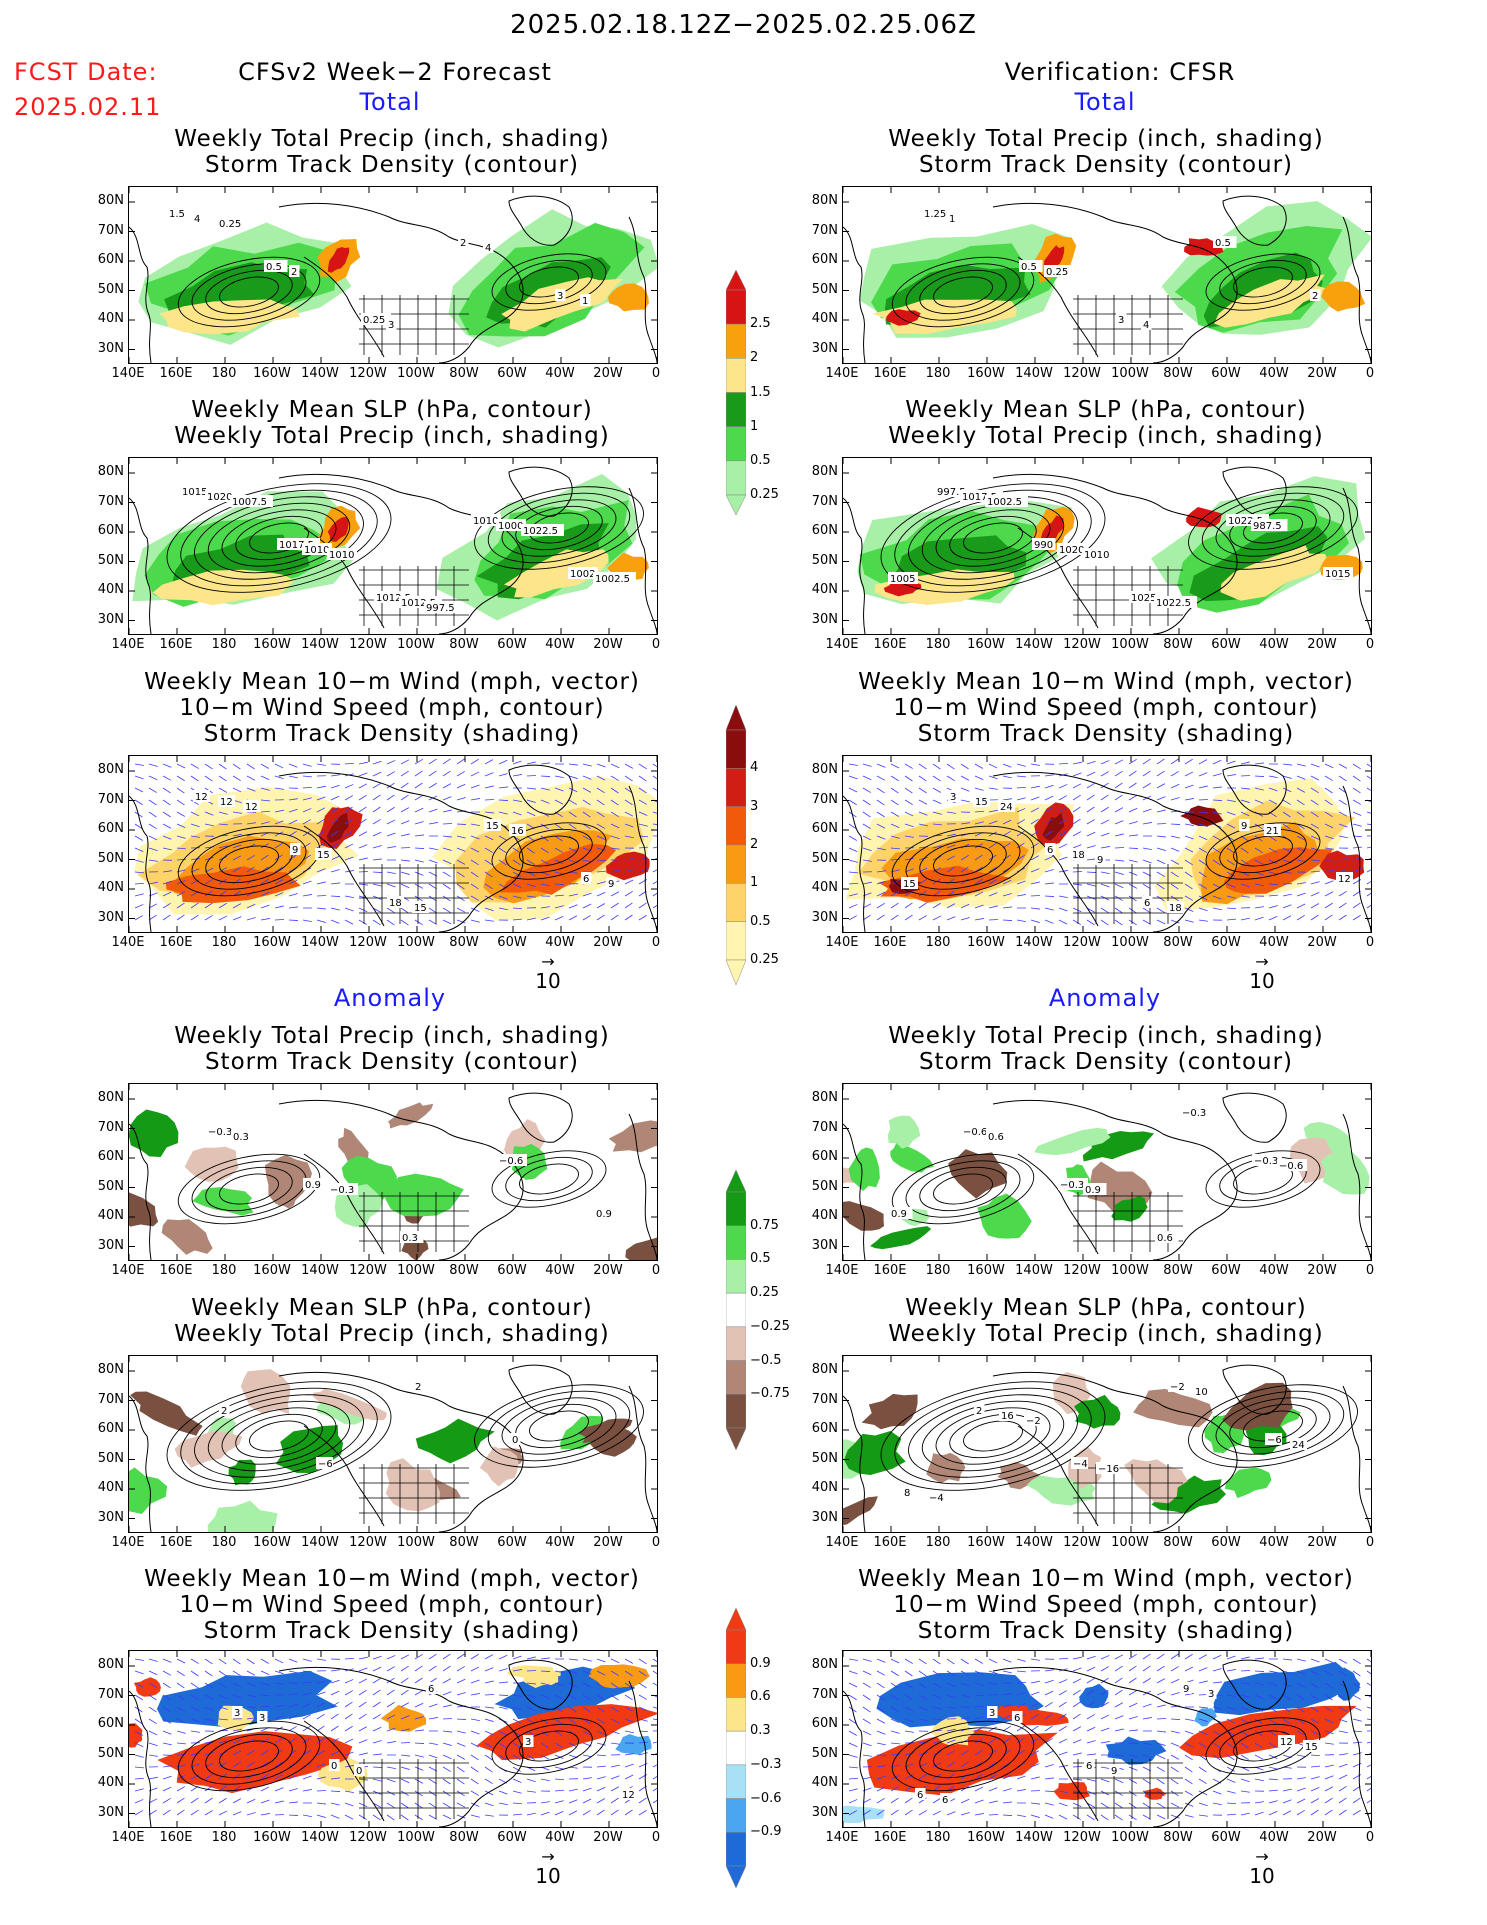 This screenshot has height=1925, width=1487. What do you see at coordinates (736, 1748) in the screenshot?
I see `storm-anomaly-colorbar-swatches` at bounding box center [736, 1748].